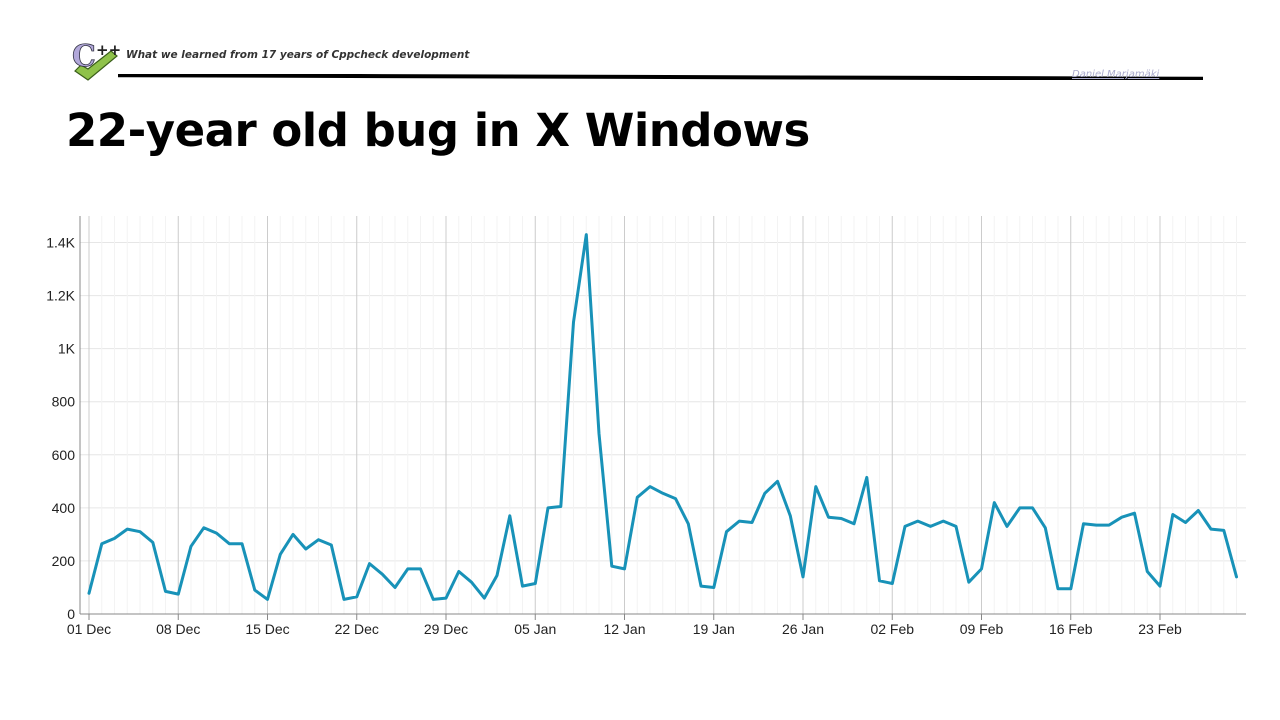  What do you see at coordinates (267, 629) in the screenshot?
I see `x-tick-label: 15 Dec` at bounding box center [267, 629].